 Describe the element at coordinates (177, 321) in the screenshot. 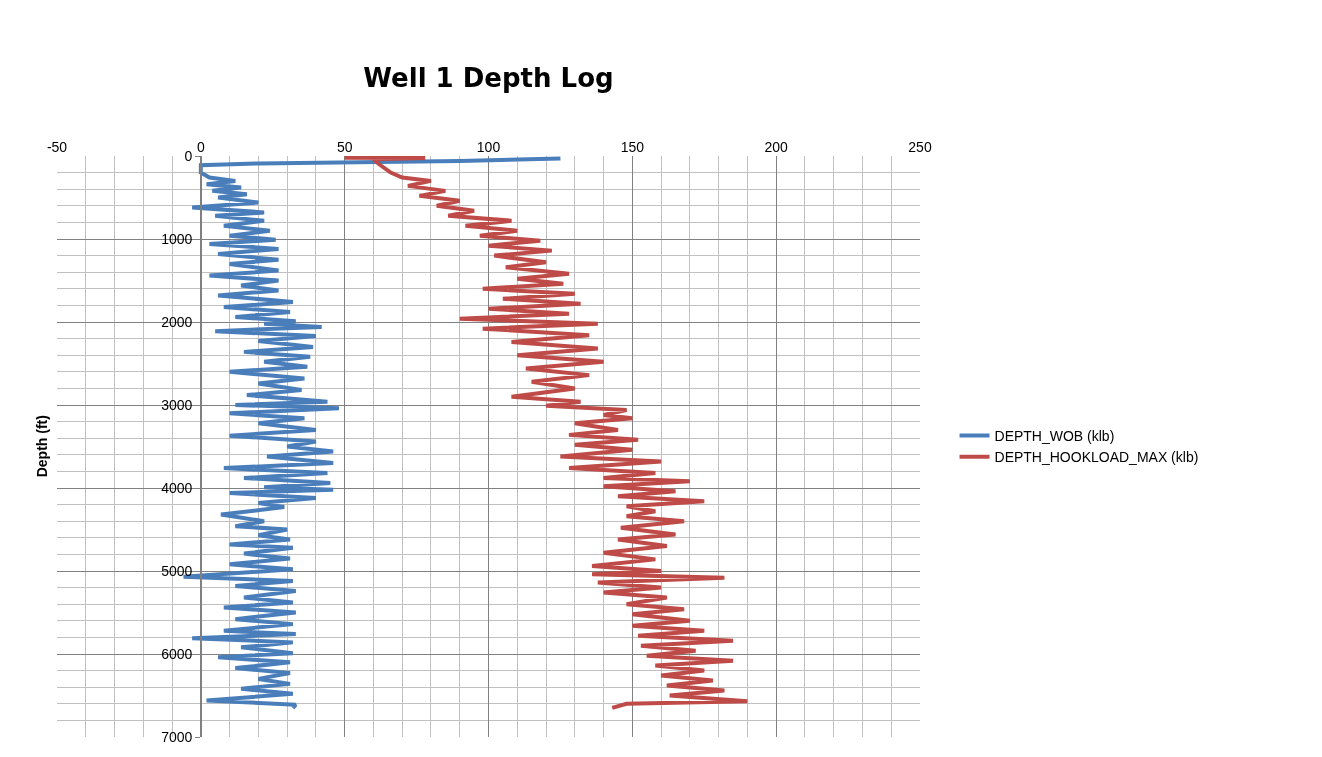

I see `y-tick-label: 2000` at that location.